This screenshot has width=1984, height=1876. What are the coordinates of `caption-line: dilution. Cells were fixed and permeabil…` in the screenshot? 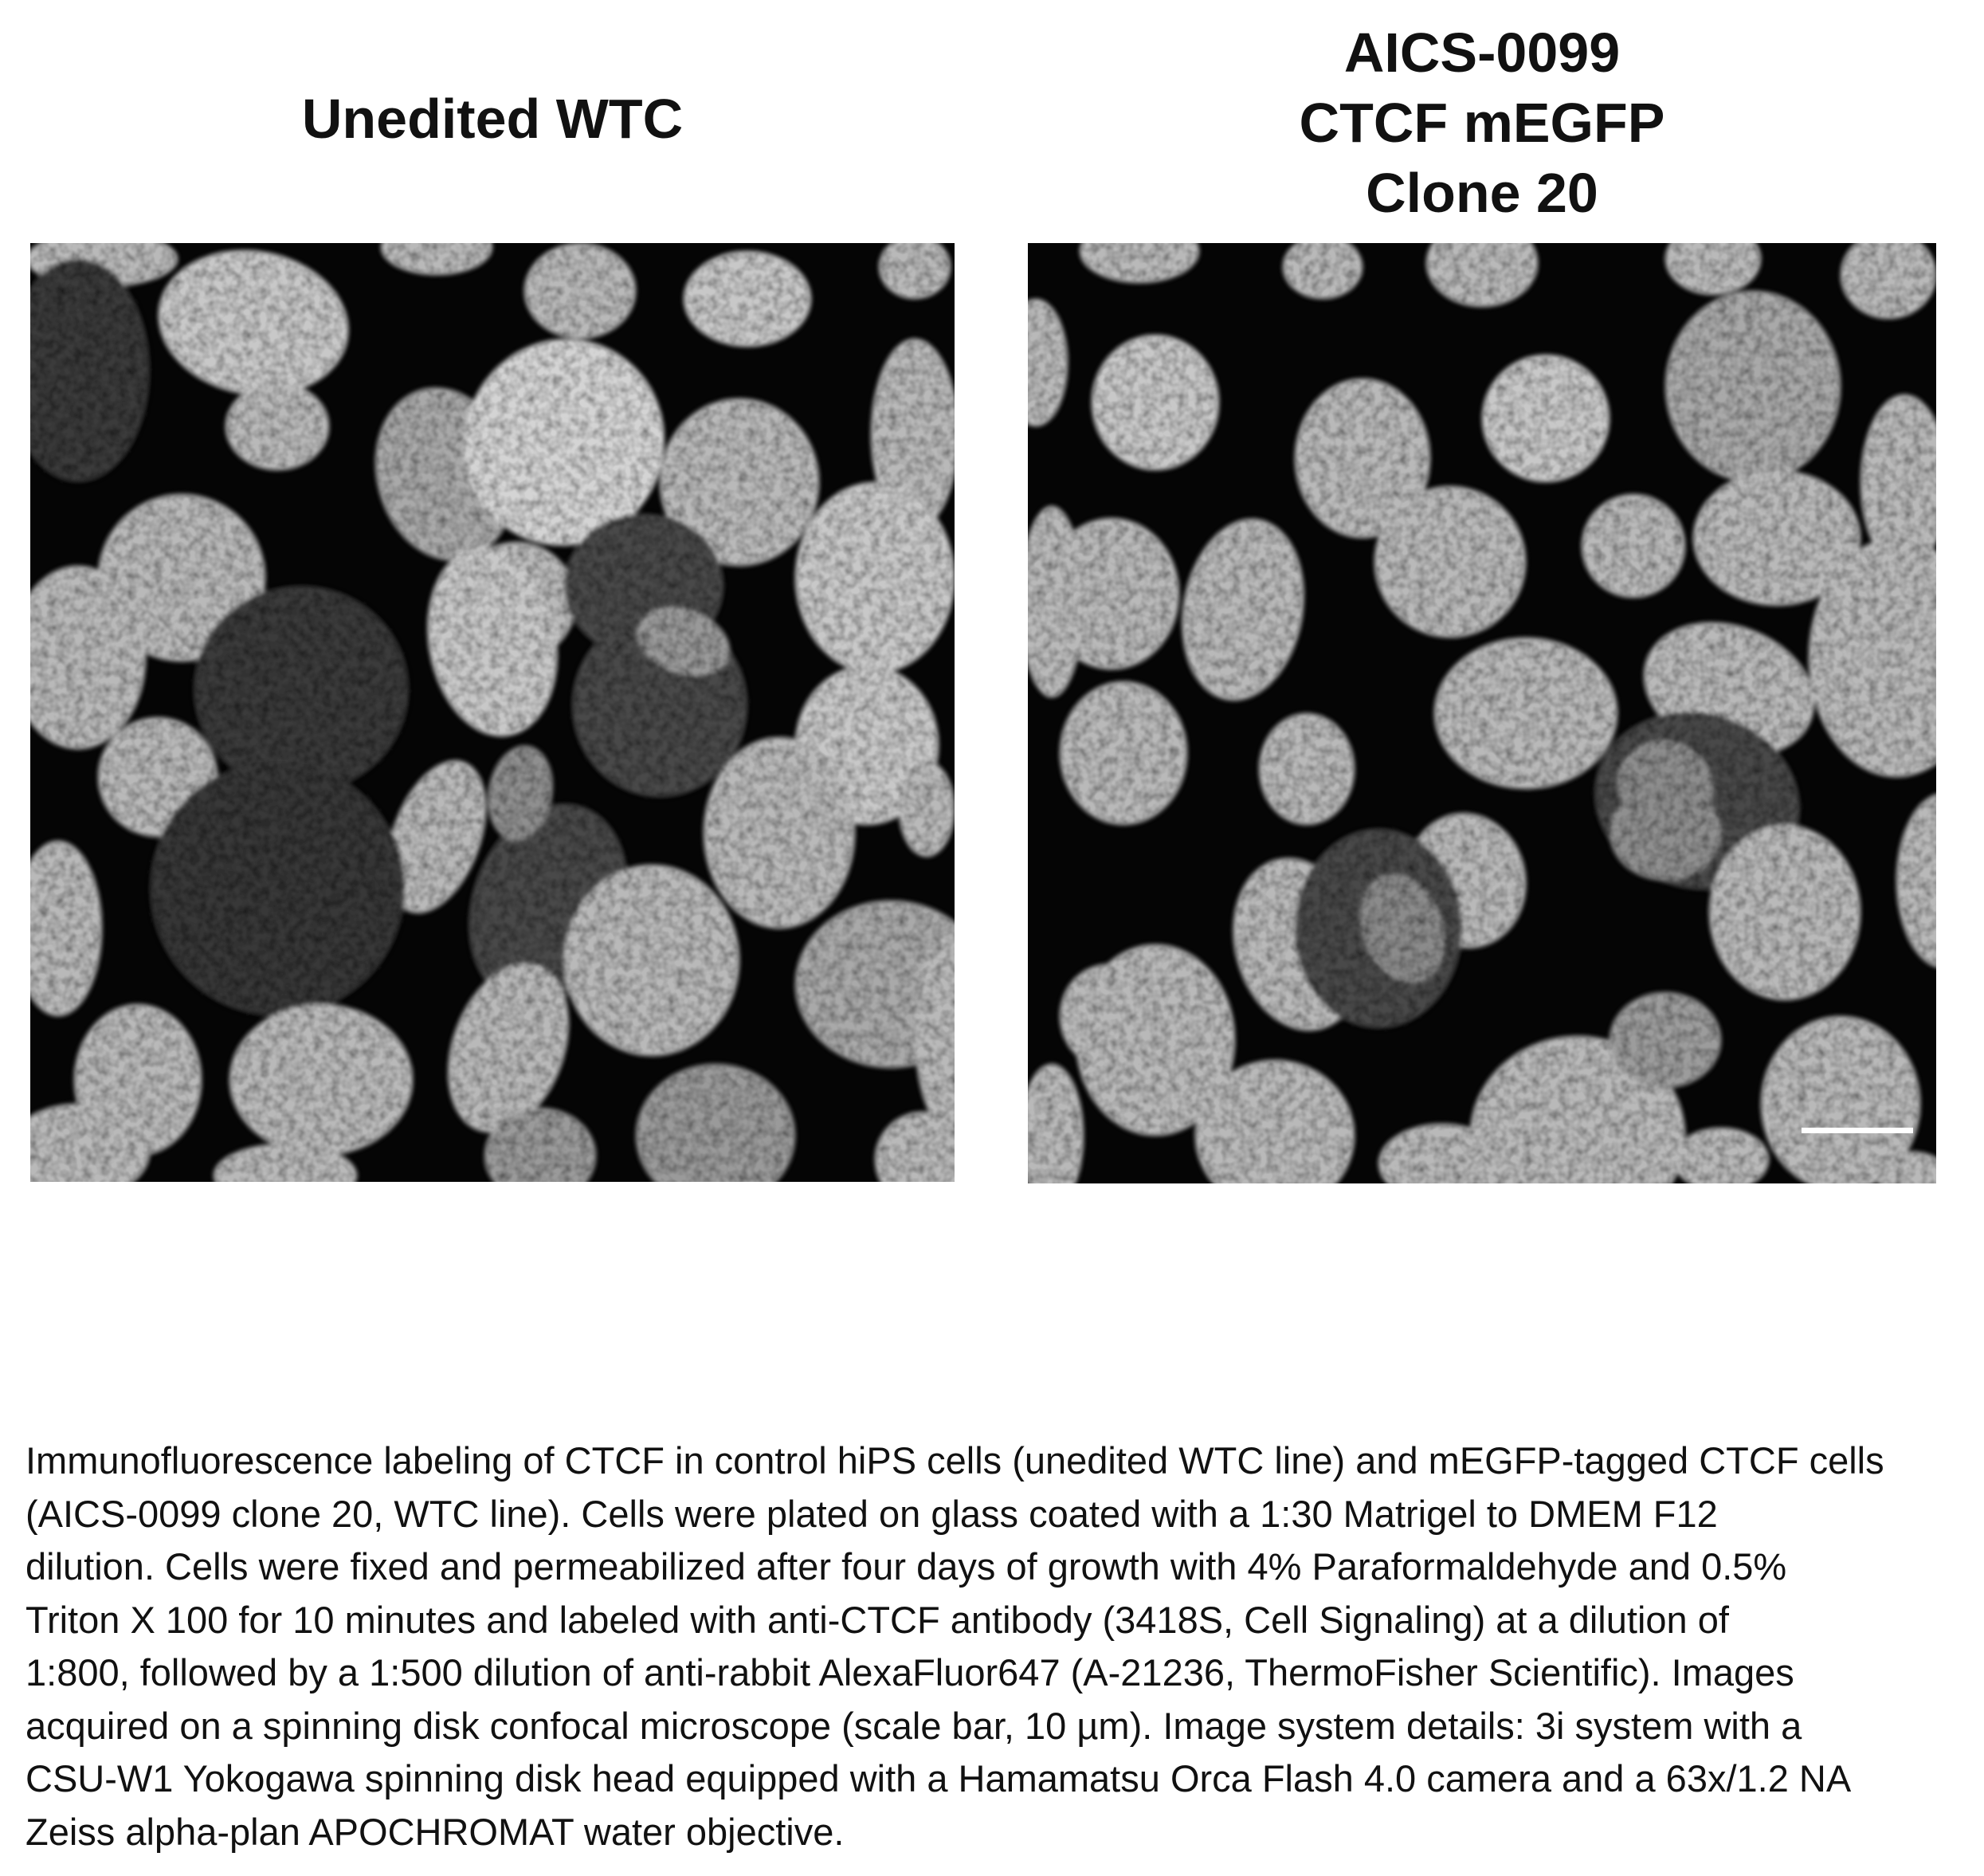 It's located at (906, 1566).